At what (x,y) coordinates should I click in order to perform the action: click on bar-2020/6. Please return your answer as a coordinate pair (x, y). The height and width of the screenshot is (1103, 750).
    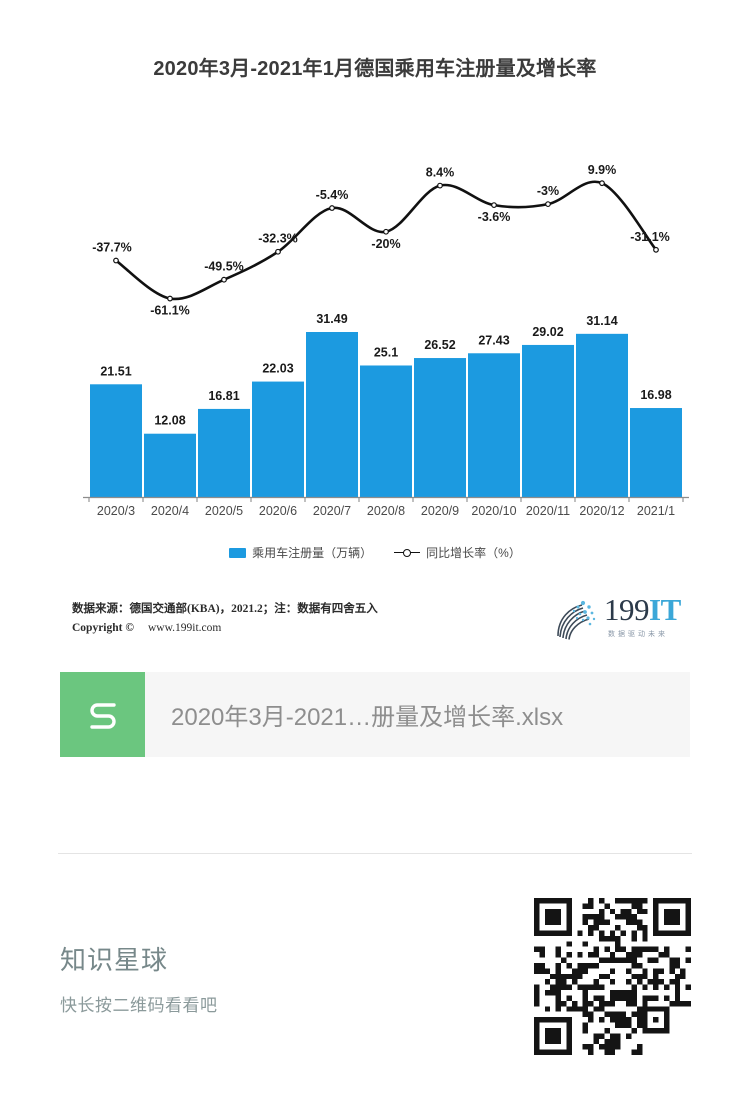
    Looking at the image, I should click on (278, 439).